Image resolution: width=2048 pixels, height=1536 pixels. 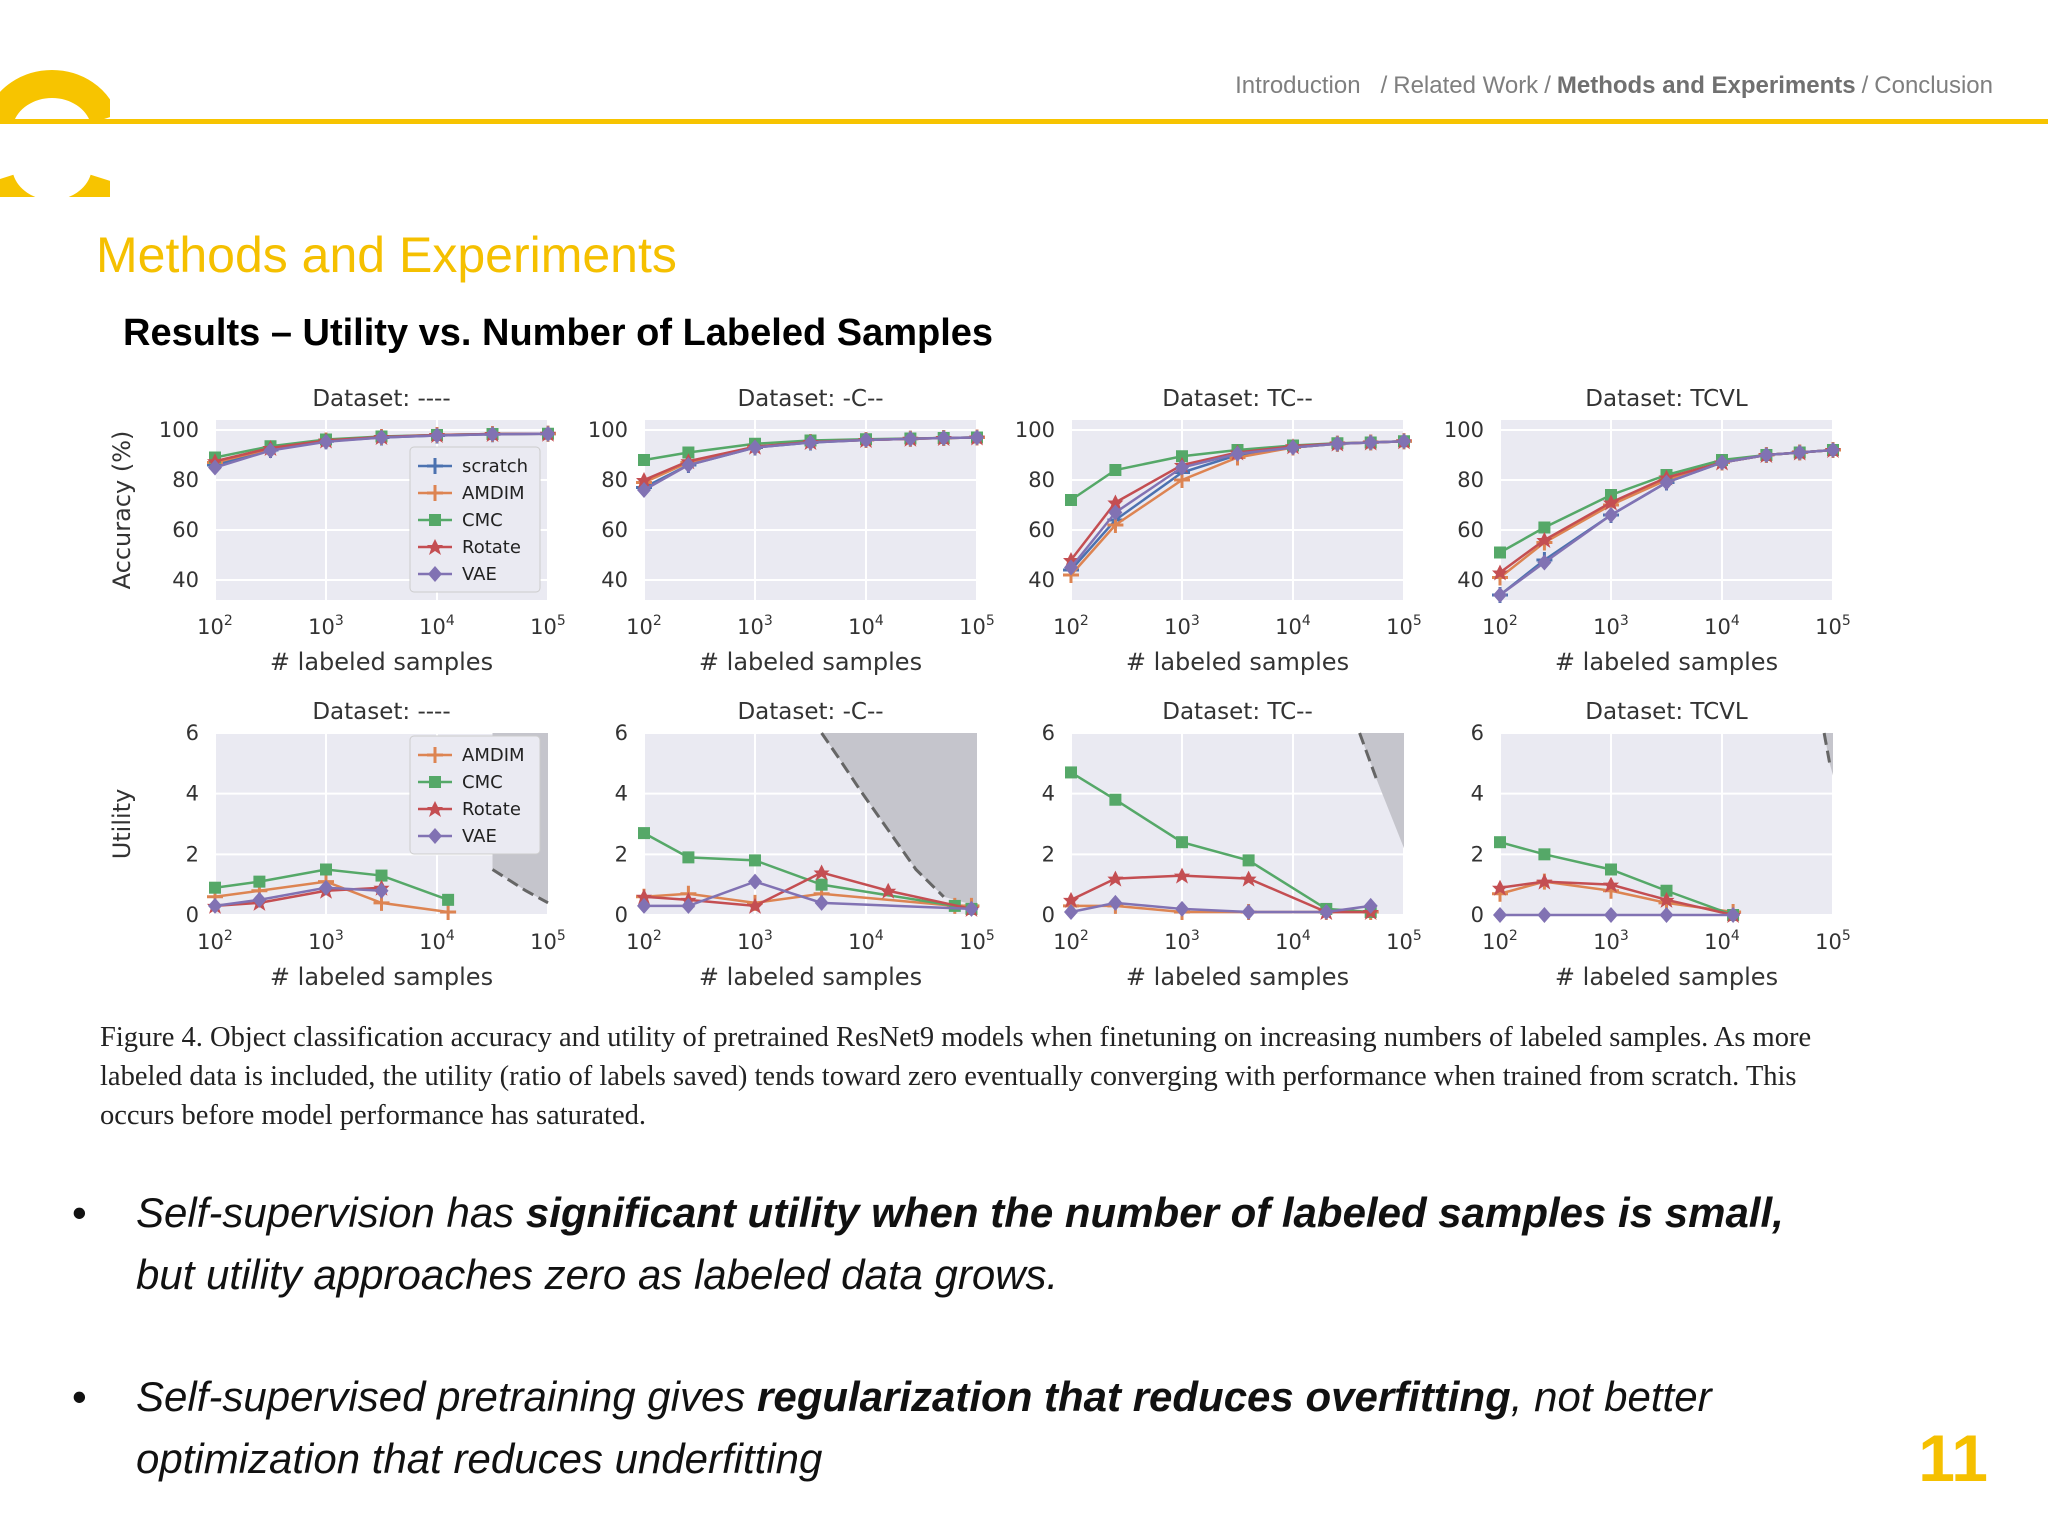 I want to click on y-tick-label: 80, so click(x=185, y=480).